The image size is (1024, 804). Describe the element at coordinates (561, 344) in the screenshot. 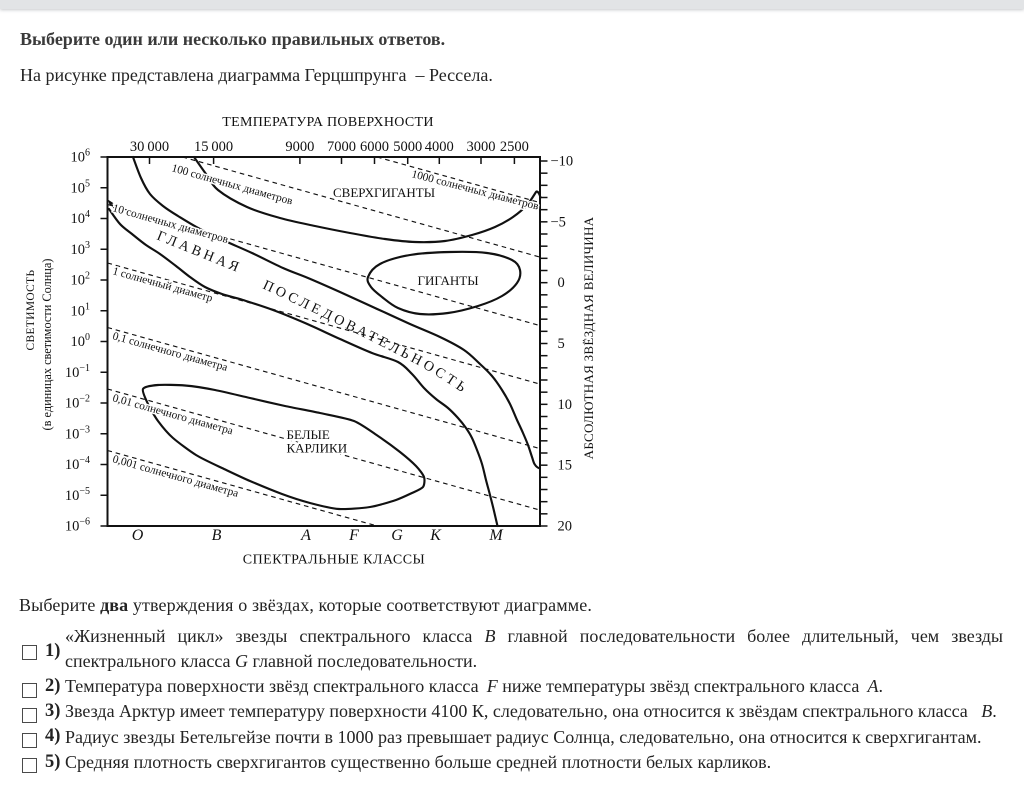

I see `svg-text: 5` at that location.